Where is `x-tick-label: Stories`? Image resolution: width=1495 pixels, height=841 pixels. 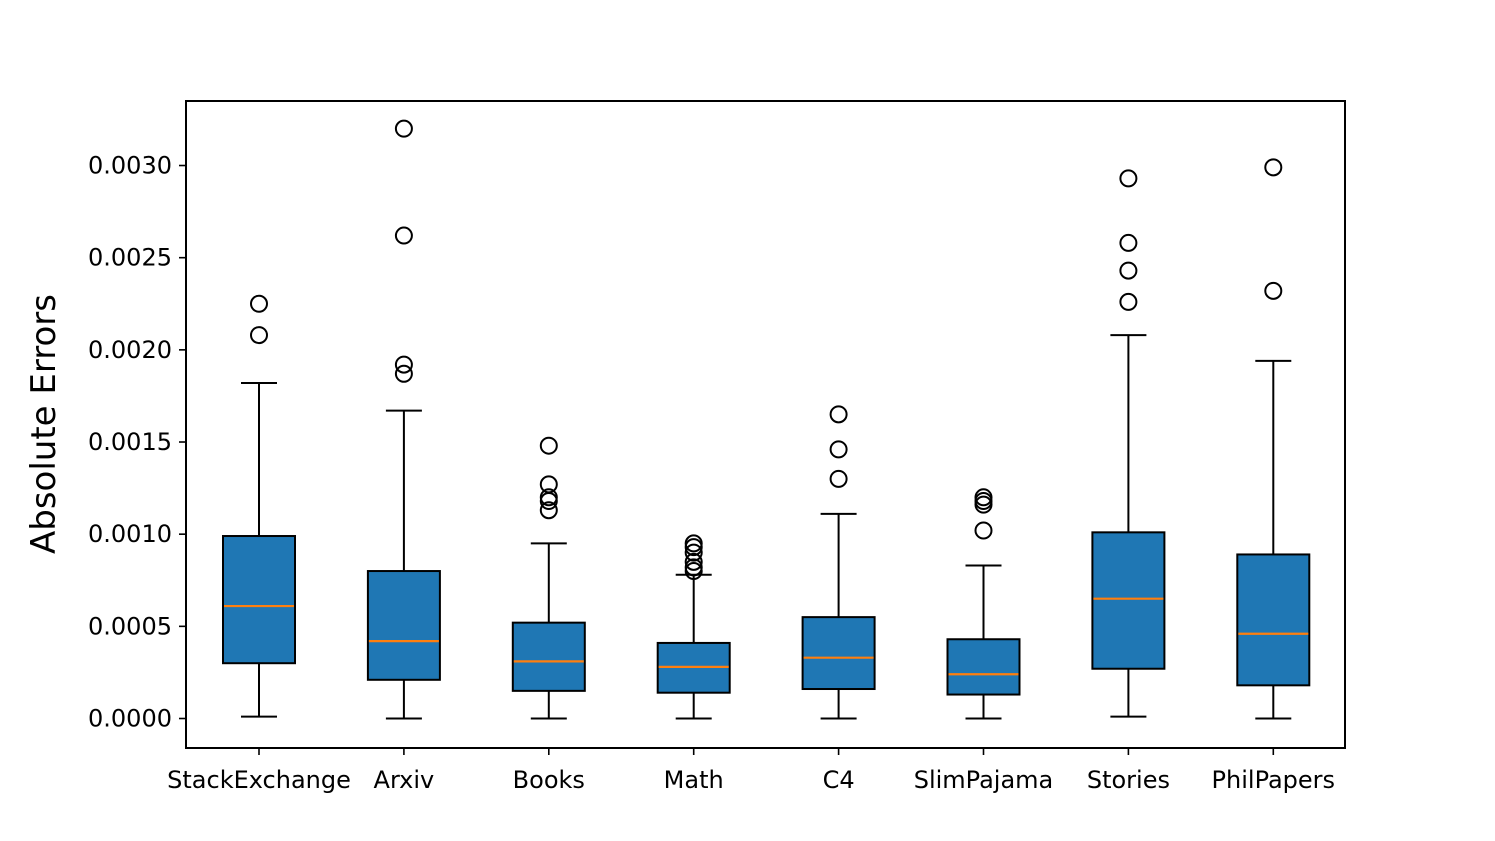 x-tick-label: Stories is located at coordinates (1128, 780).